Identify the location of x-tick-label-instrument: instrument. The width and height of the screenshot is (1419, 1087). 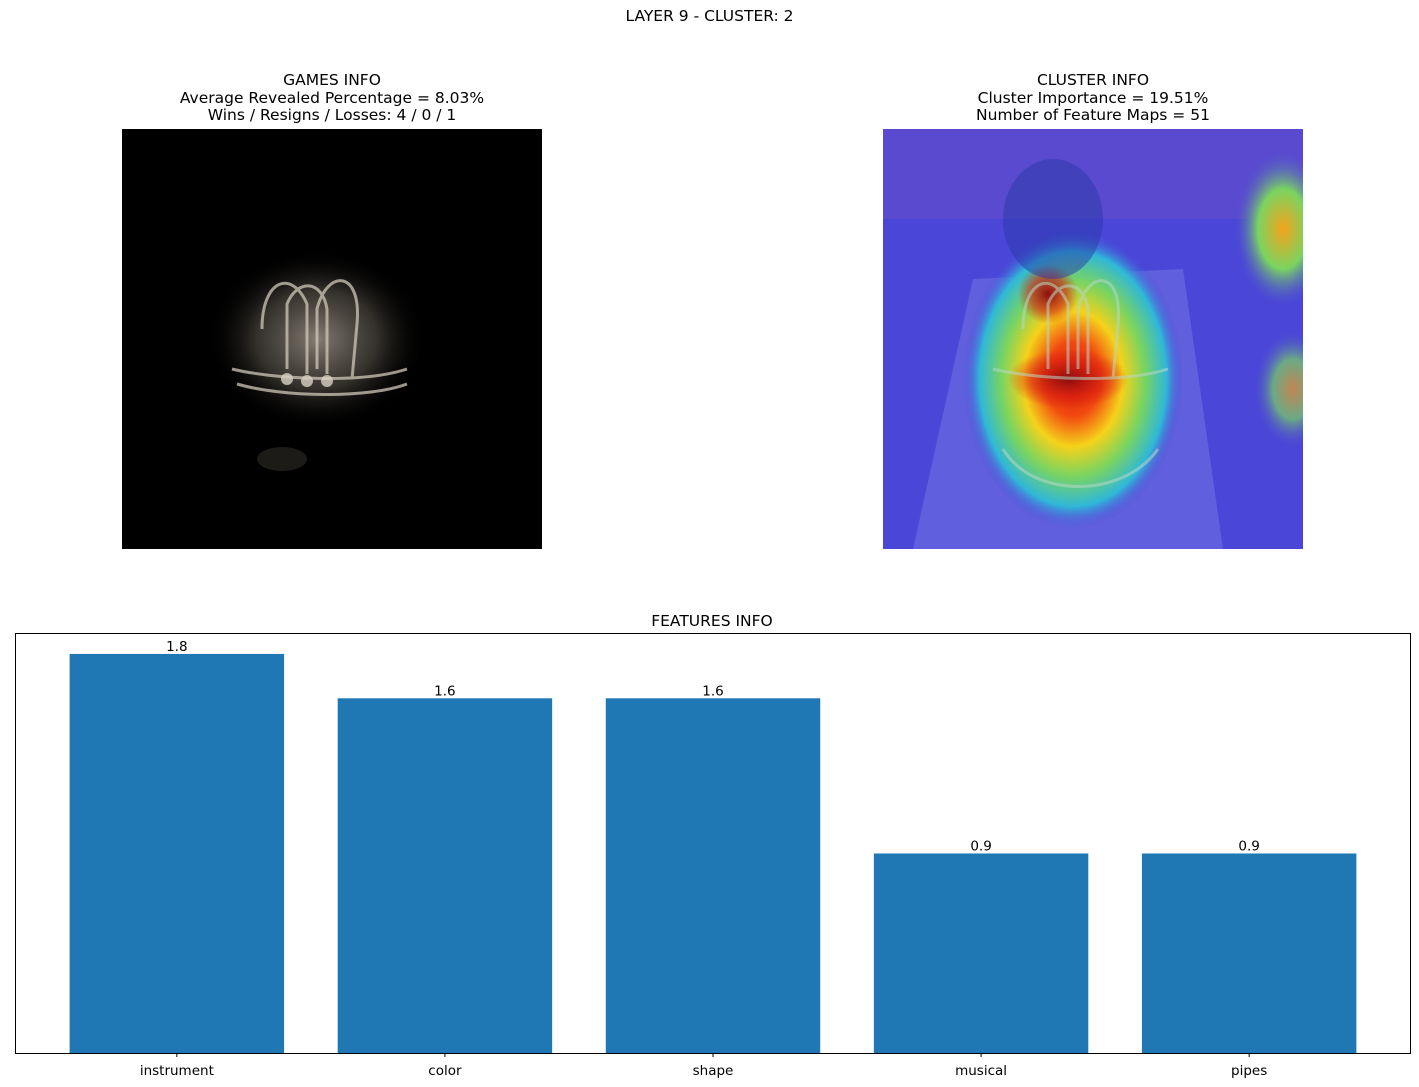
(177, 1071).